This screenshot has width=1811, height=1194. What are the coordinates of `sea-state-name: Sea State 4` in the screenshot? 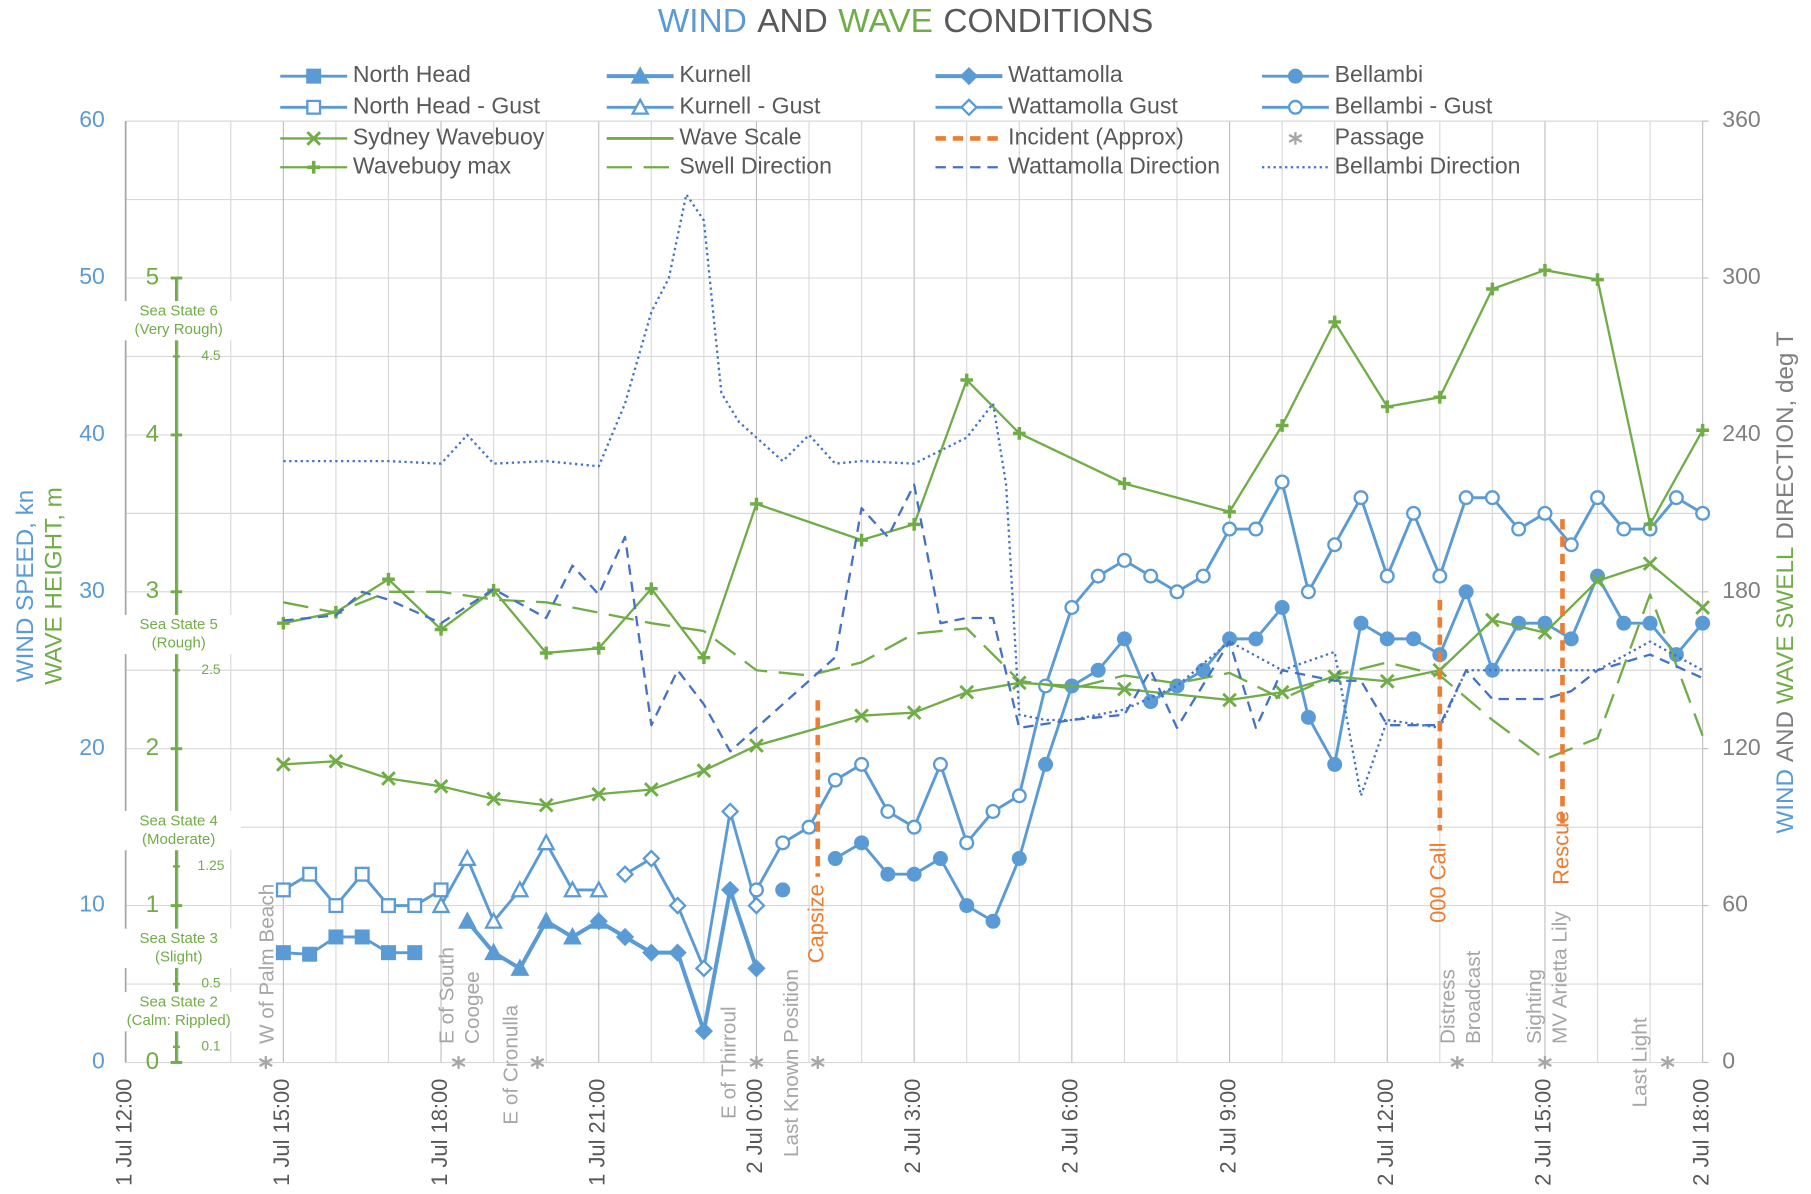 It's located at (179, 820).